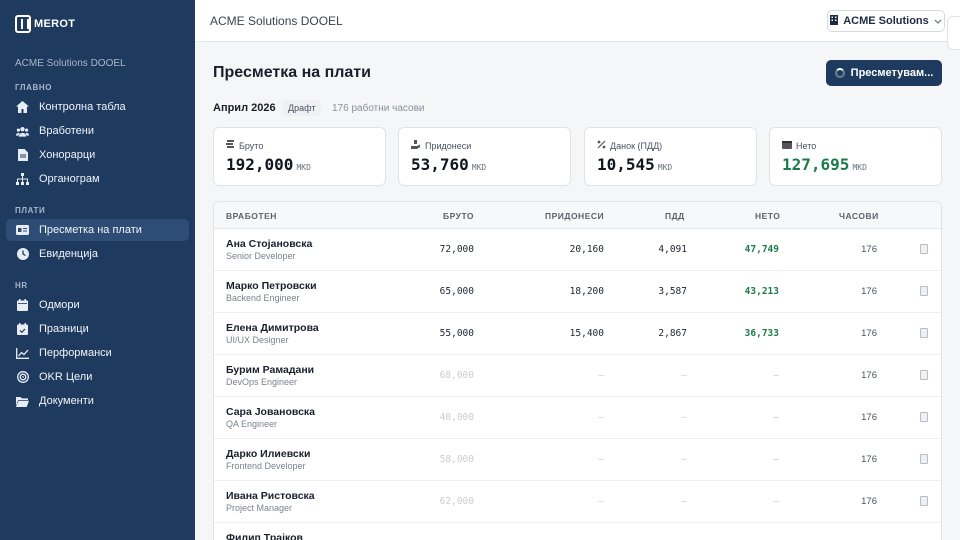 This screenshot has width=960, height=540. I want to click on summary-card-value: 53,760, so click(440, 164).